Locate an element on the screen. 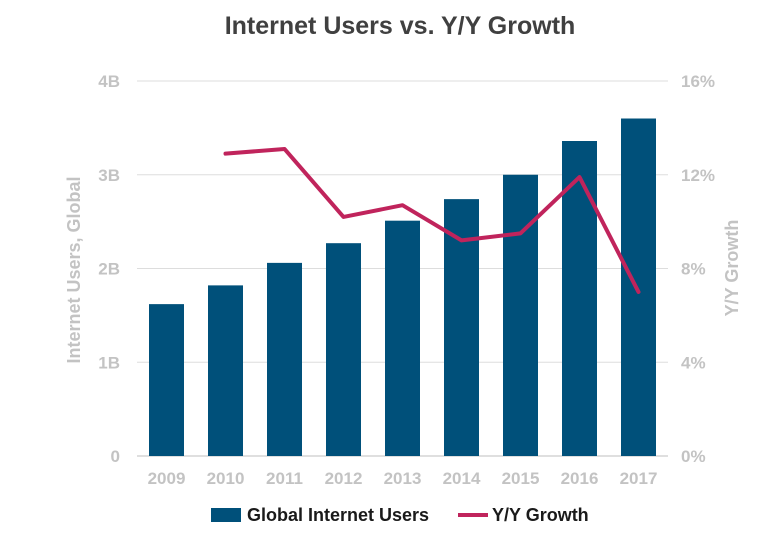 This screenshot has width=773, height=547. legend-label-growth: Y/Y Growth is located at coordinates (540, 515).